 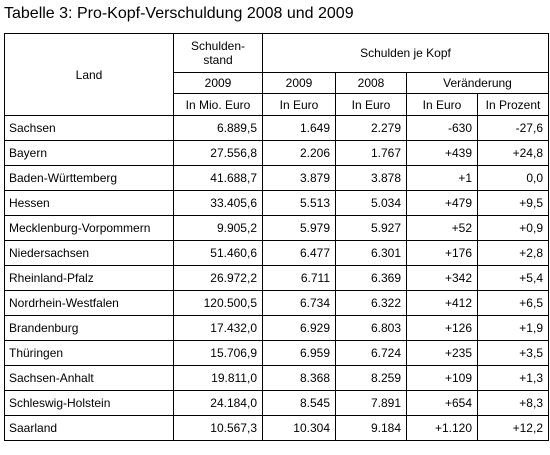 What do you see at coordinates (513, 104) in the screenshot?
I see `header-unit-prozent: In Prozent` at bounding box center [513, 104].